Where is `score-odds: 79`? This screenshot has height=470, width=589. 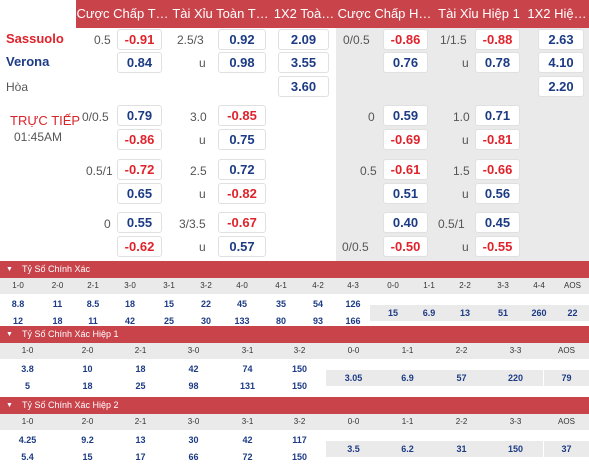
score-odds: 79 is located at coordinates (566, 378).